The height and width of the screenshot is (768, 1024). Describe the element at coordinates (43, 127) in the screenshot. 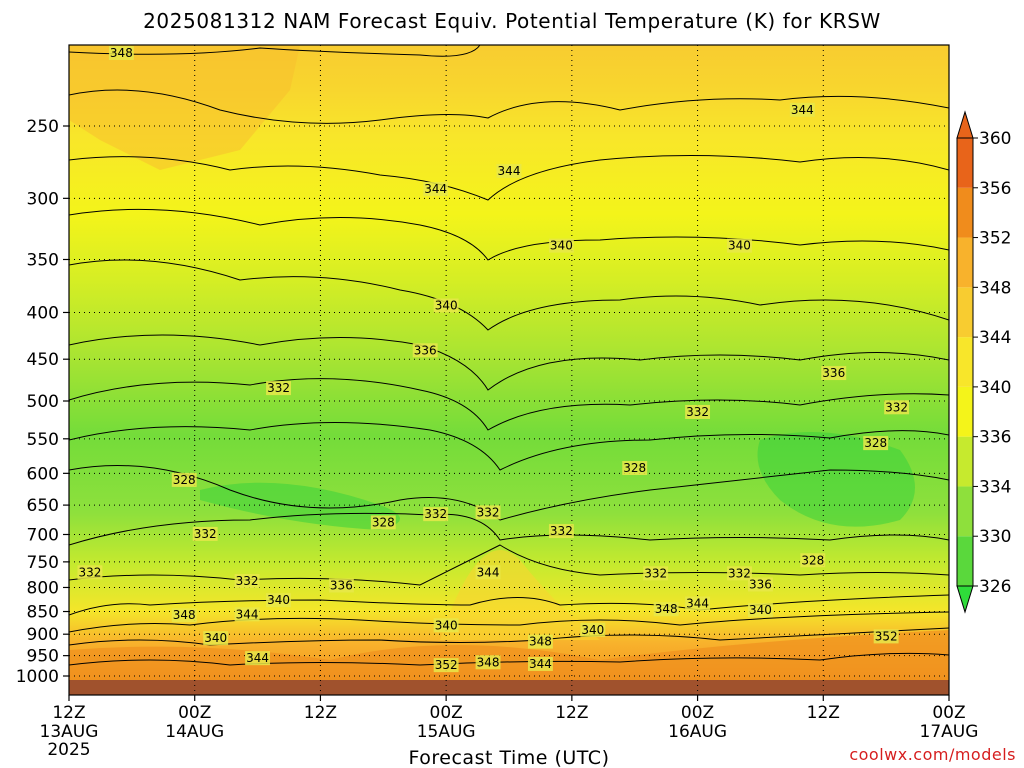

I see `y-tick-label: 250` at that location.